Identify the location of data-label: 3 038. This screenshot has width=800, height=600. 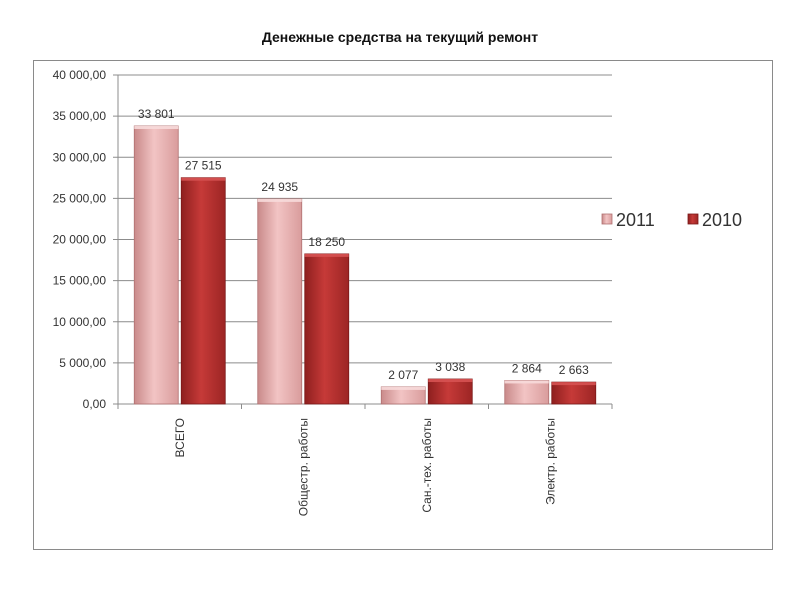
(450, 367).